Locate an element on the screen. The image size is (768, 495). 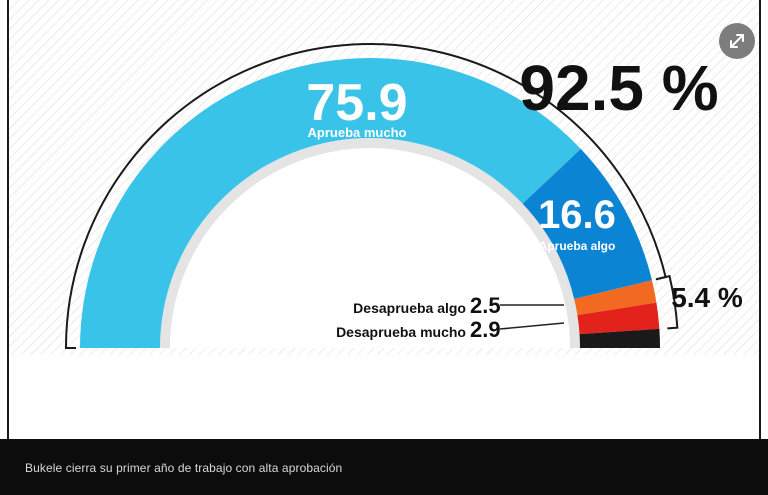
donut-slice-aprueba-algo is located at coordinates (587, 223).